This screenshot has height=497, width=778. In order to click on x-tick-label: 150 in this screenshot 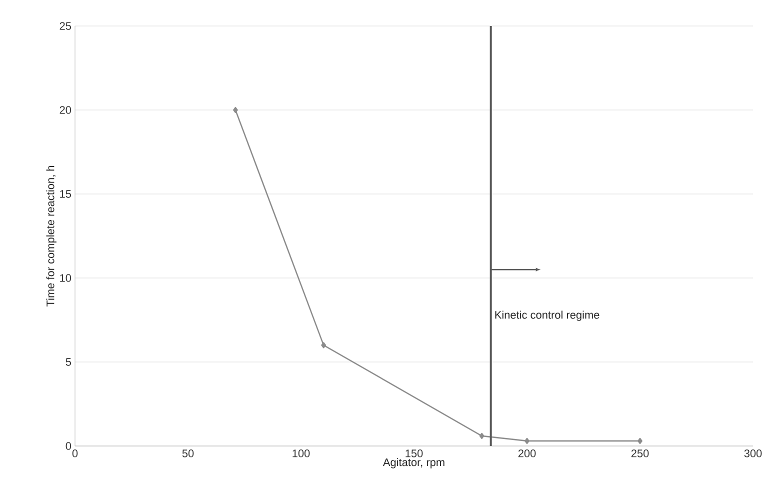, I will do `click(414, 454)`.